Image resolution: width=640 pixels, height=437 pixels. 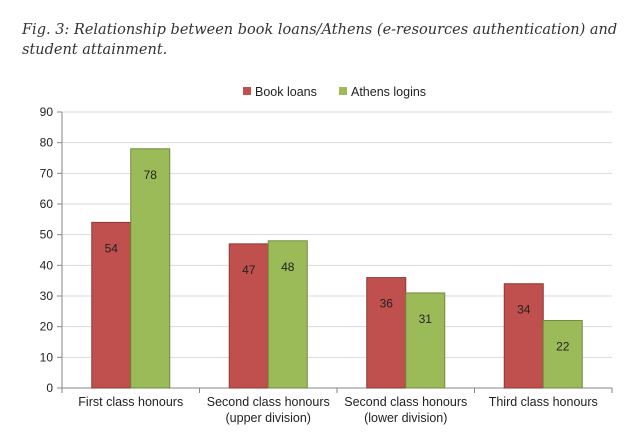 I want to click on category-label: First class honours, so click(x=130, y=402).